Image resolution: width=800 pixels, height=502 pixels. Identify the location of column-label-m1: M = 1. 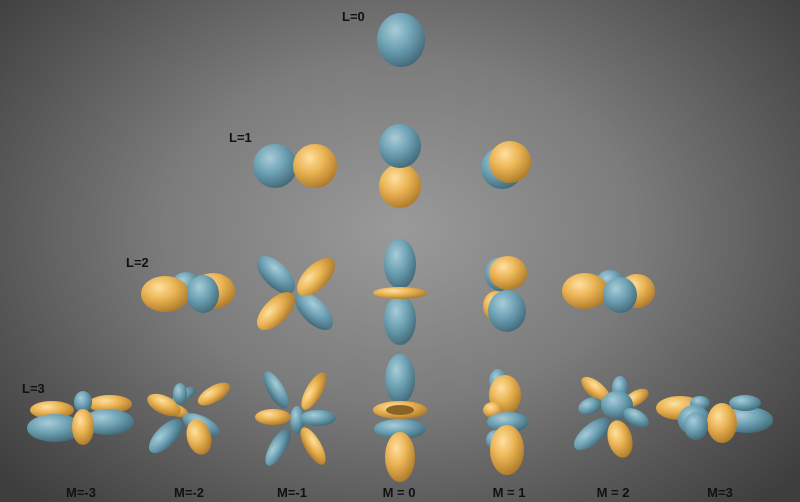
(509, 492).